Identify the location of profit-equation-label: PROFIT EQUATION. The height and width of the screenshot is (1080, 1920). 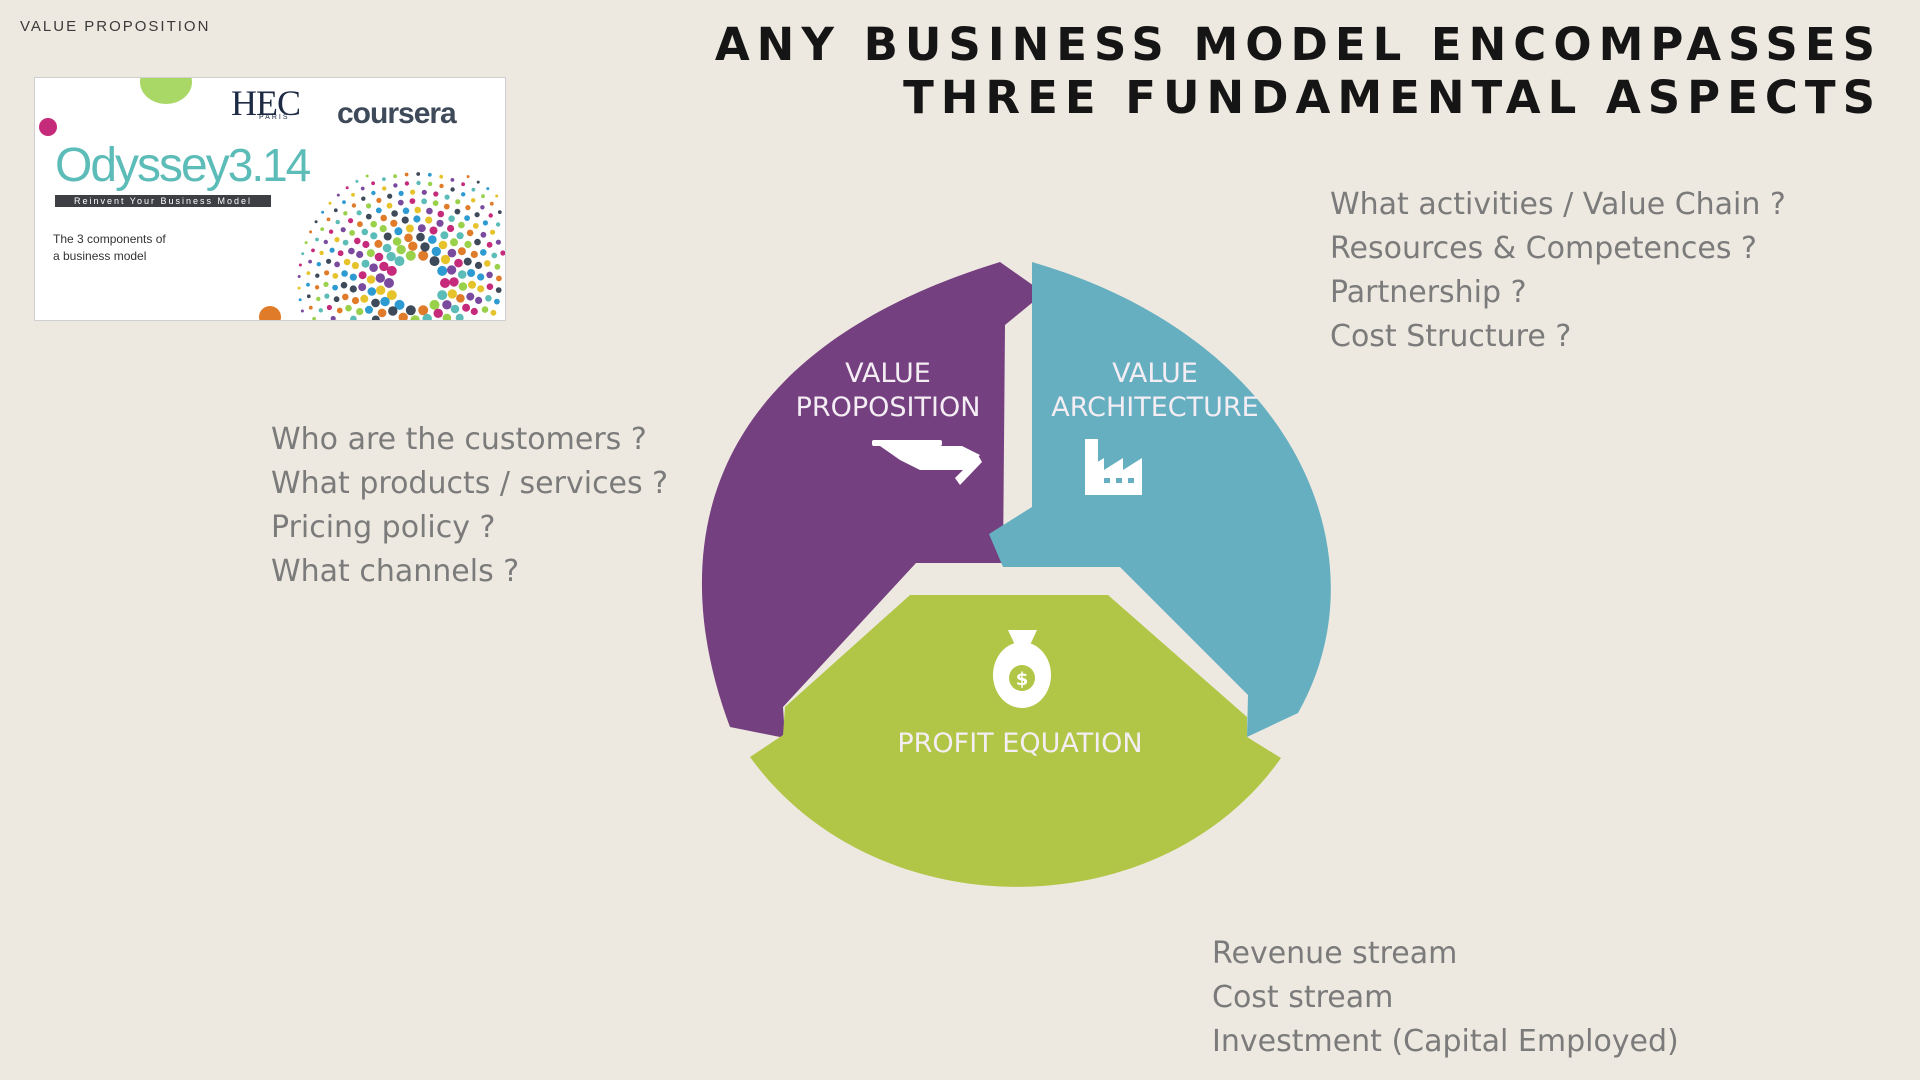
(1019, 743).